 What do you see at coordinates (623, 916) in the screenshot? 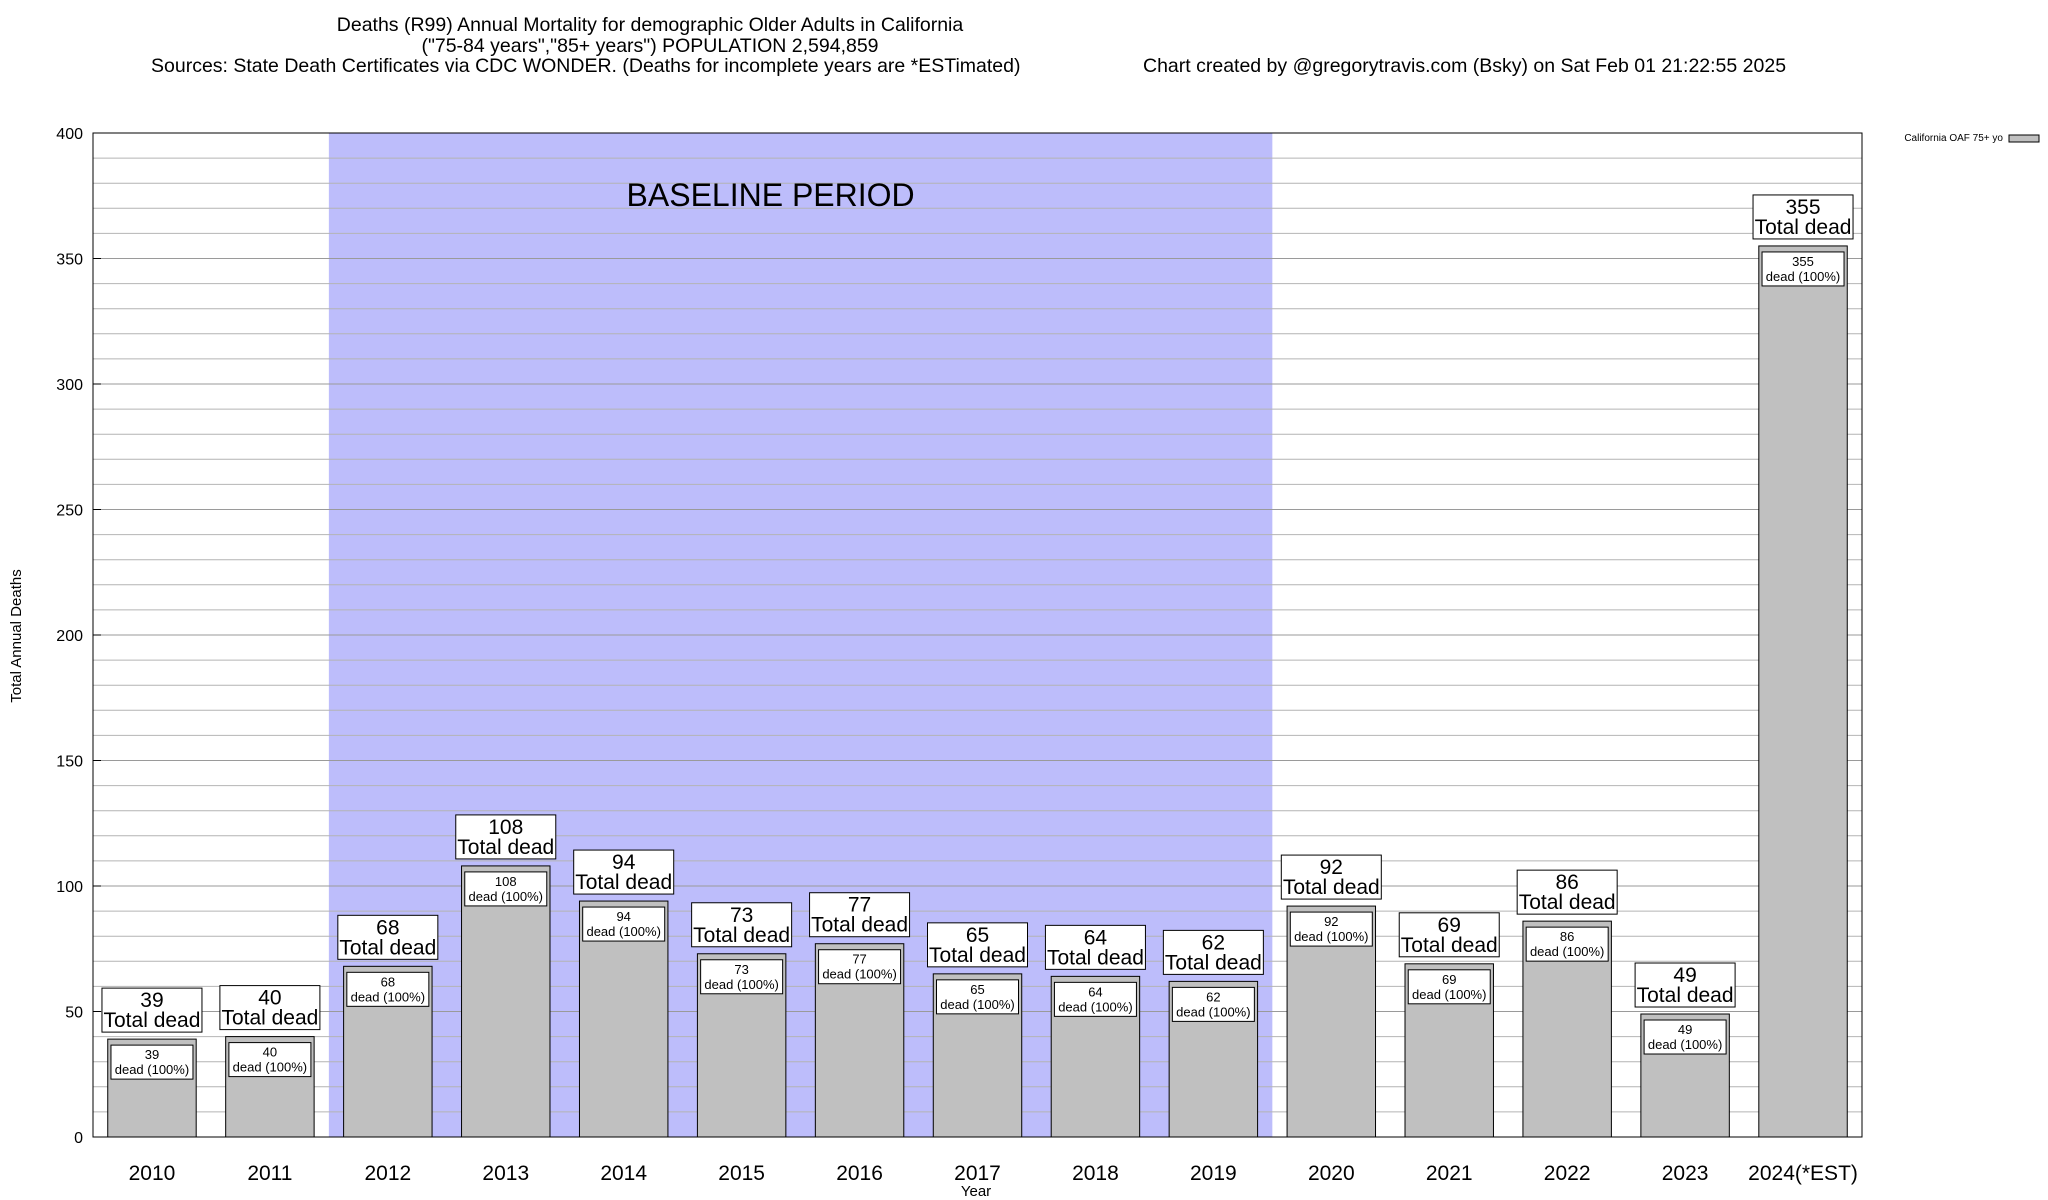
I see `bar-inner-value: 94` at bounding box center [623, 916].